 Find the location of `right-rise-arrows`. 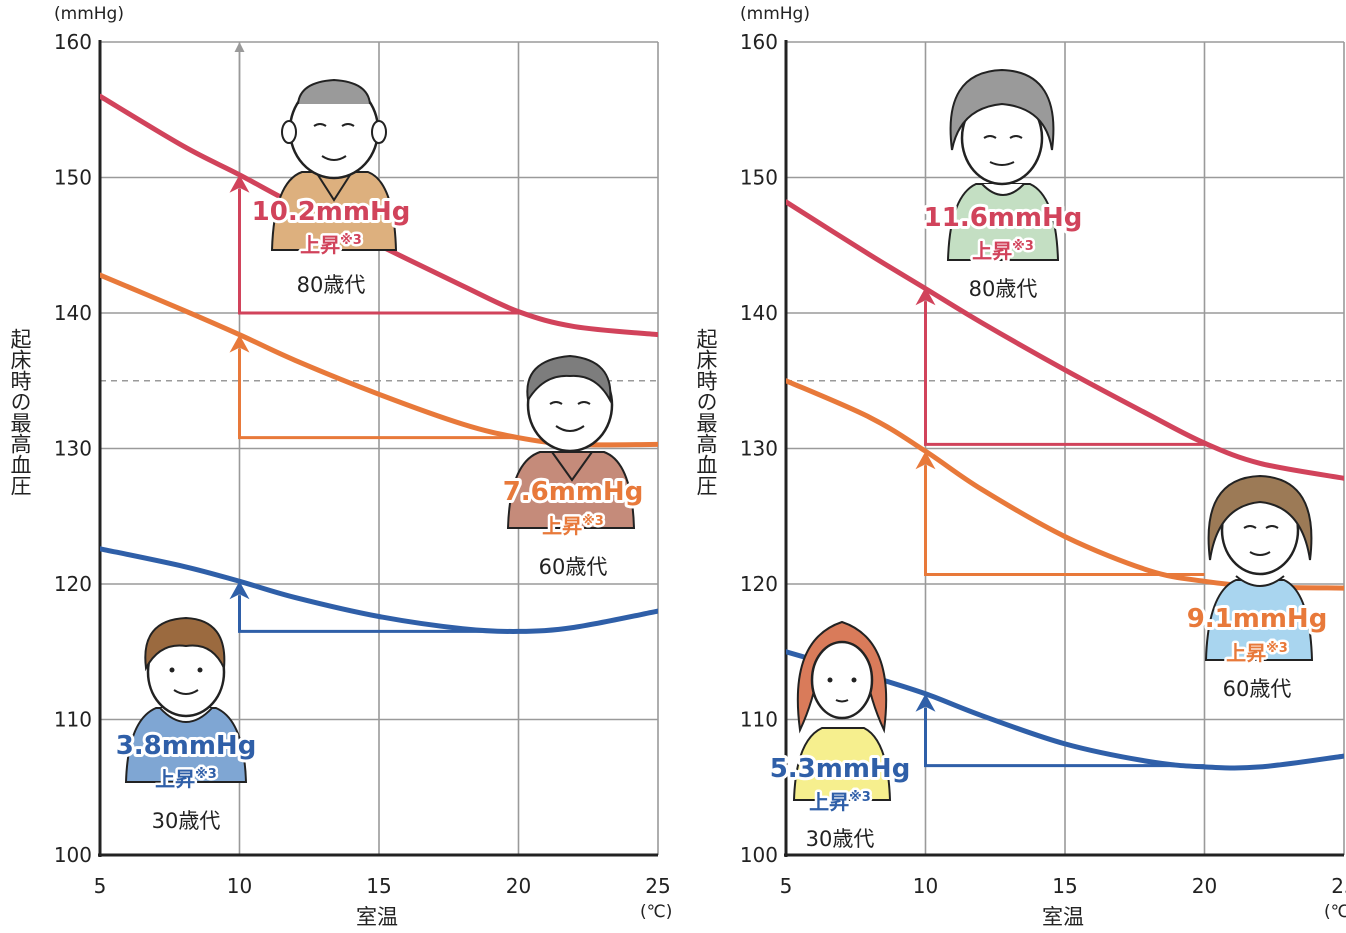

right-rise-arrows is located at coordinates (1060, 527).